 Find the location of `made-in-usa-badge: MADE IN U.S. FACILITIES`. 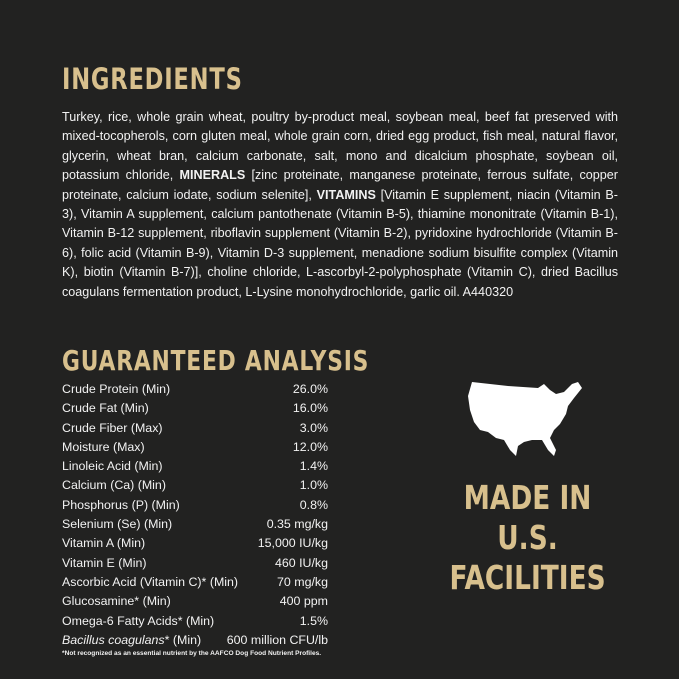

made-in-usa-badge: MADE IN U.S. FACILITIES is located at coordinates (527, 538).